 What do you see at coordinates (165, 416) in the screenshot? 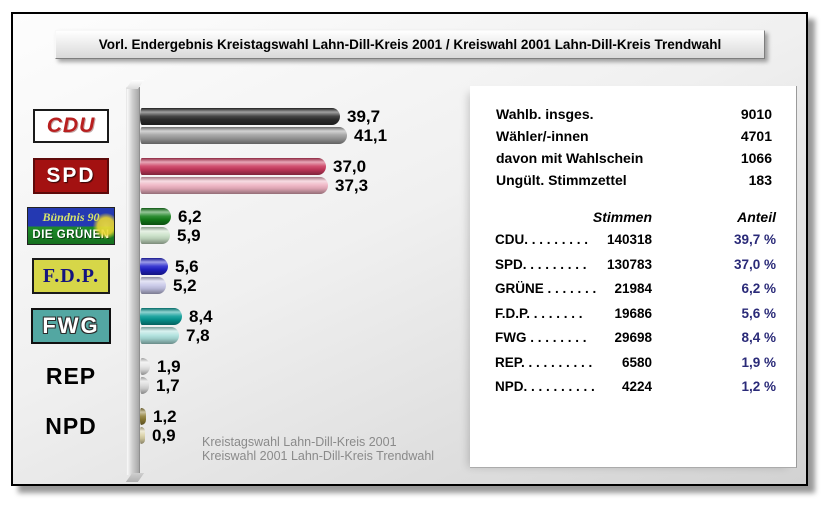
I see `bar-value-label: 1,2` at bounding box center [165, 416].